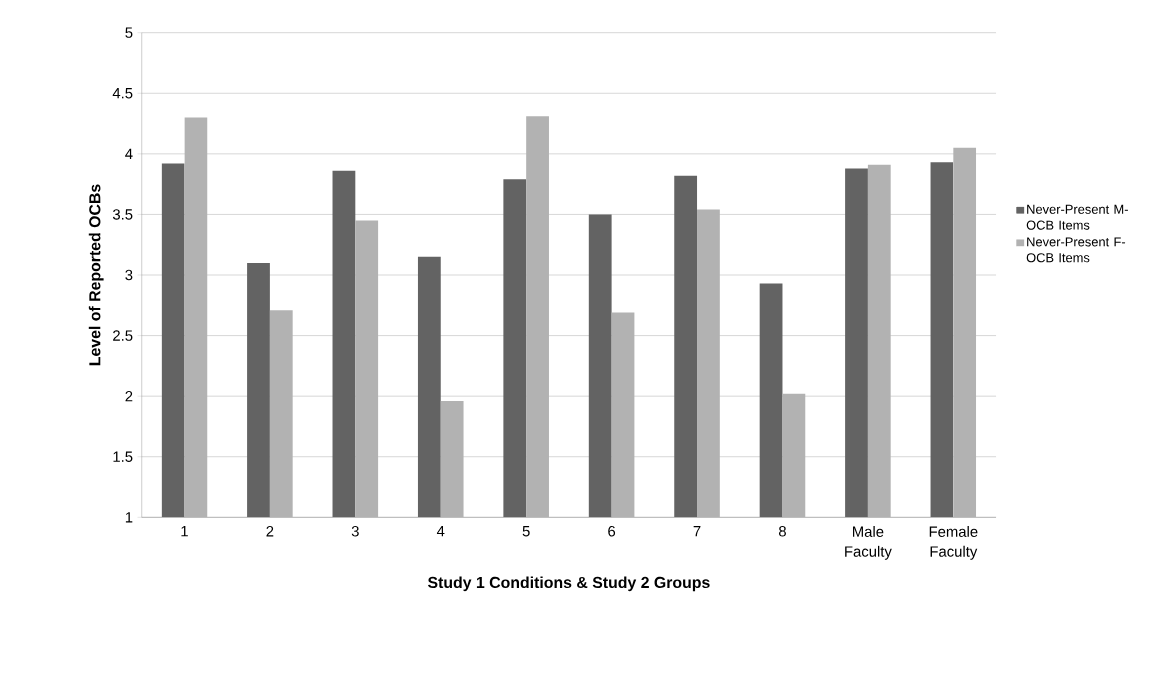 The image size is (1150, 682). What do you see at coordinates (355, 531) in the screenshot?
I see `x-tick-label: 3` at bounding box center [355, 531].